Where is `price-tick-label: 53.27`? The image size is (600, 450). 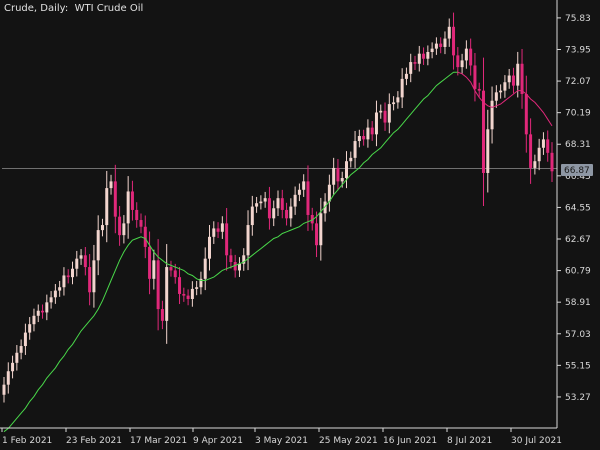
price-tick-label: 53.27 is located at coordinates (578, 398).